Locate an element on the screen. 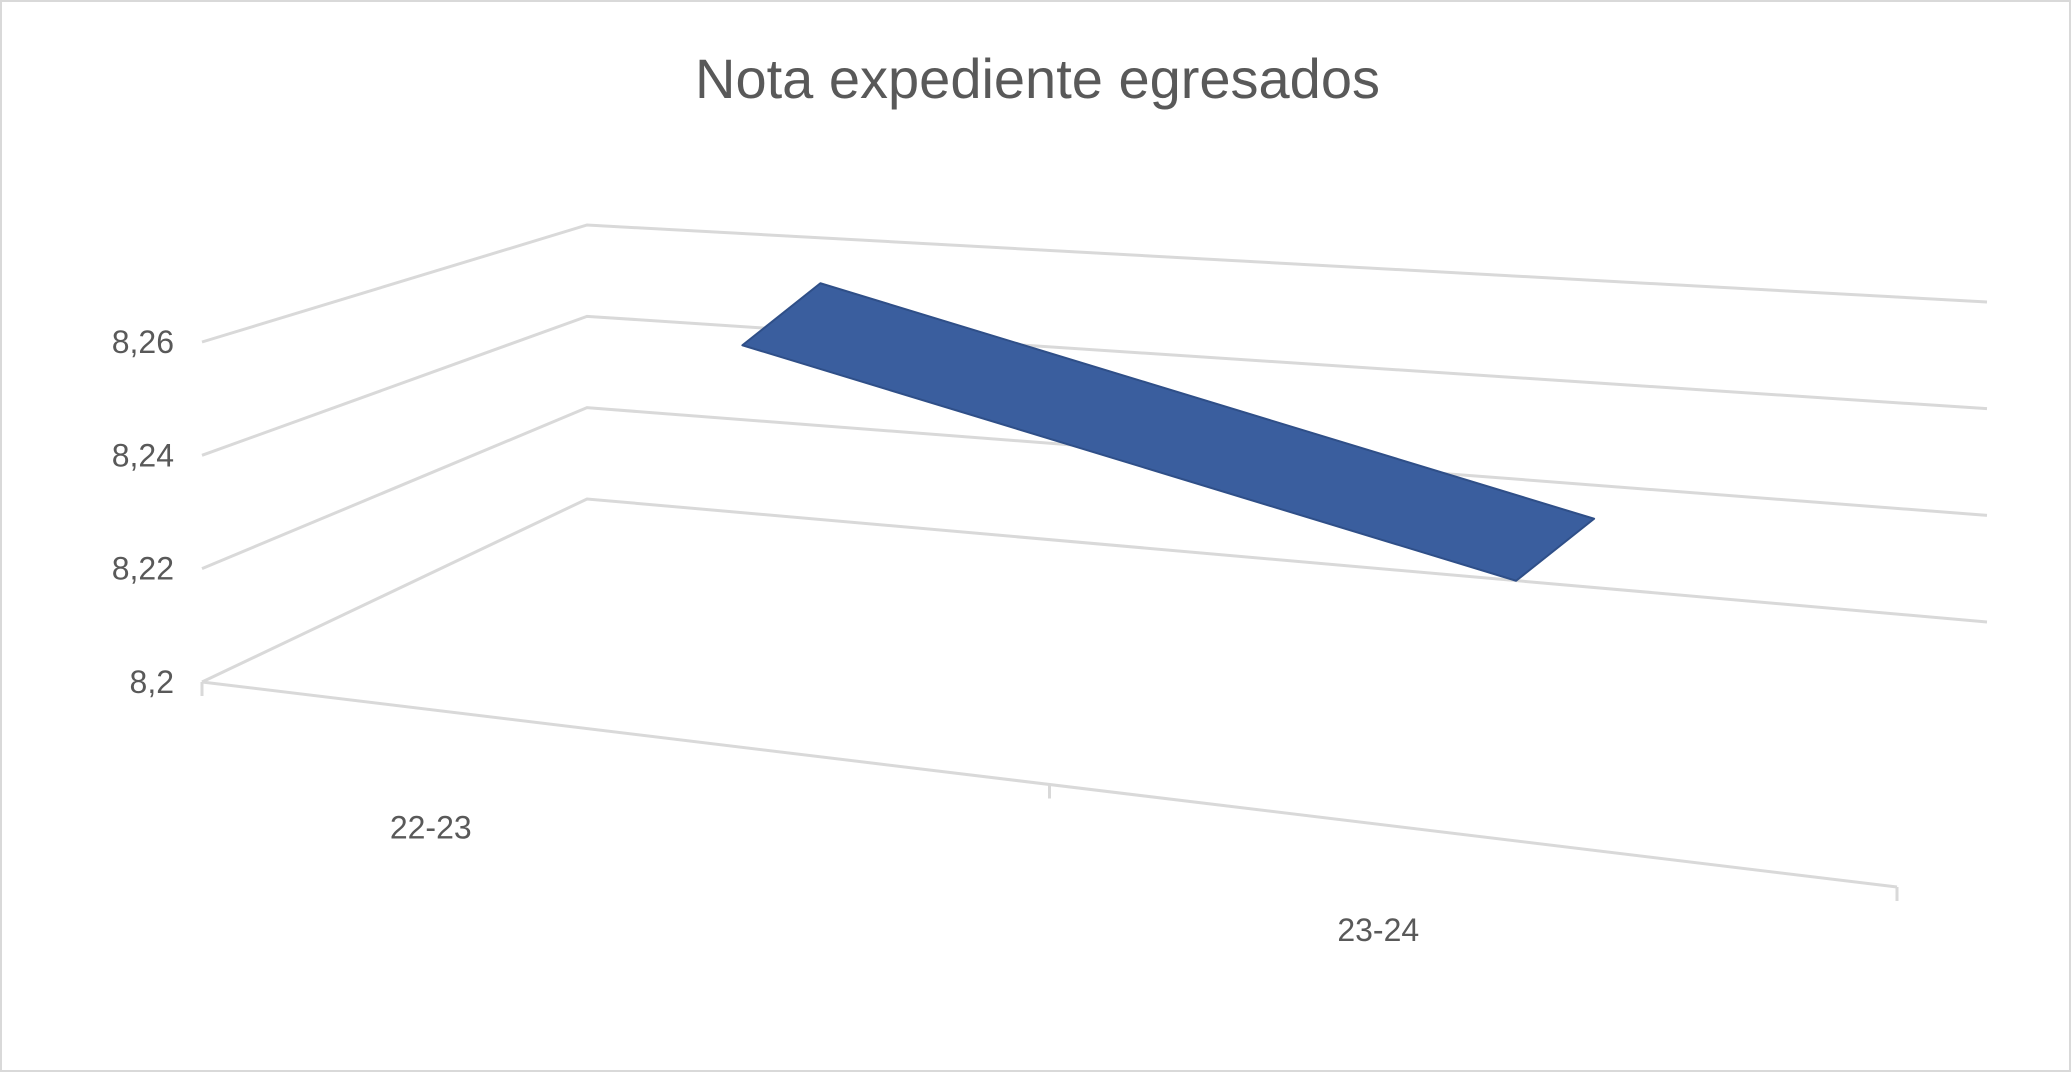 This screenshot has width=2071, height=1074. y-tick-label: 8,22 is located at coordinates (143, 569).